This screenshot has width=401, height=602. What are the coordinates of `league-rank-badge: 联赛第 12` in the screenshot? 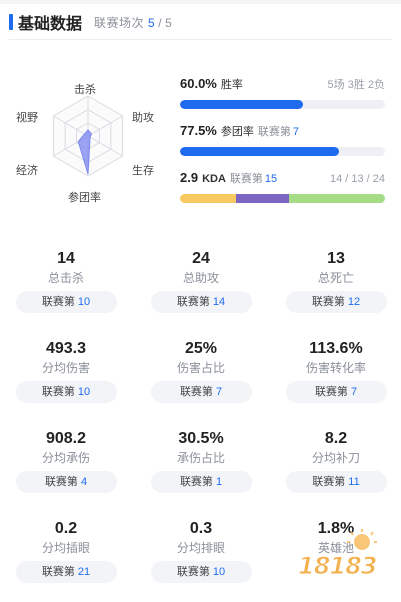 It's located at (336, 302).